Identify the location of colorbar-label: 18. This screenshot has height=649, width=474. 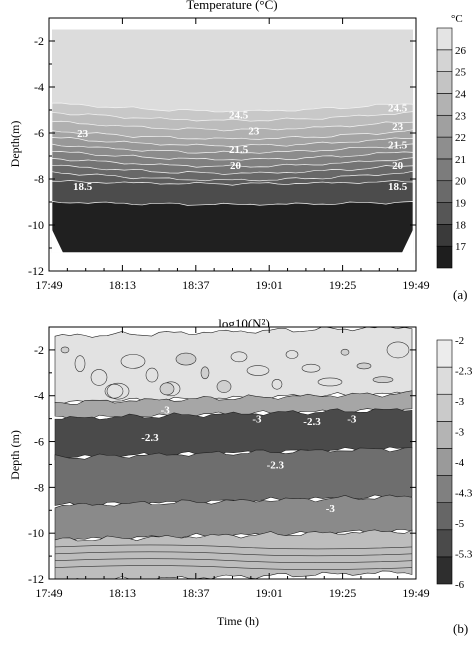
(461, 225).